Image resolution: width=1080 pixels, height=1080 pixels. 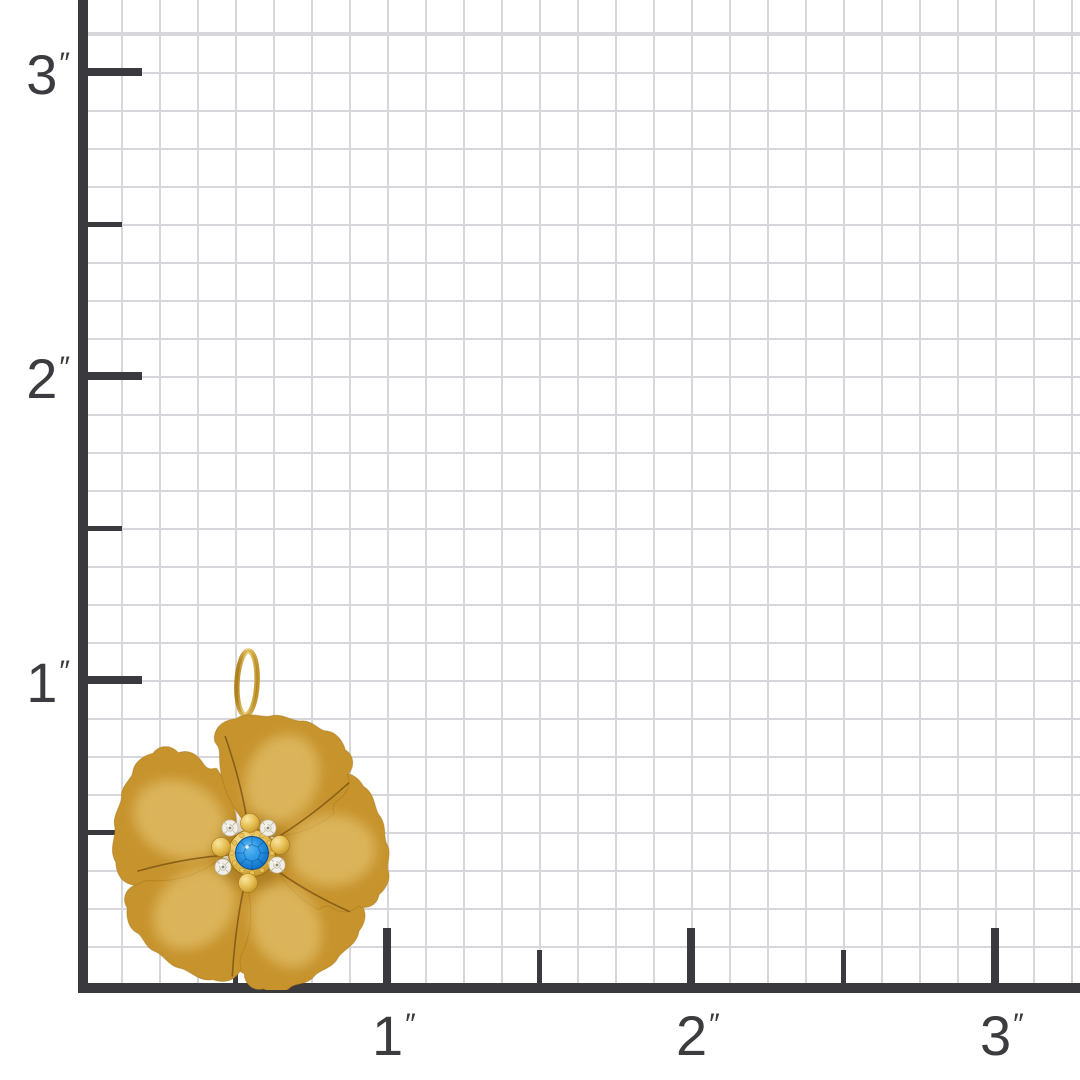 What do you see at coordinates (995, 955) in the screenshot?
I see `tick-x-3in` at bounding box center [995, 955].